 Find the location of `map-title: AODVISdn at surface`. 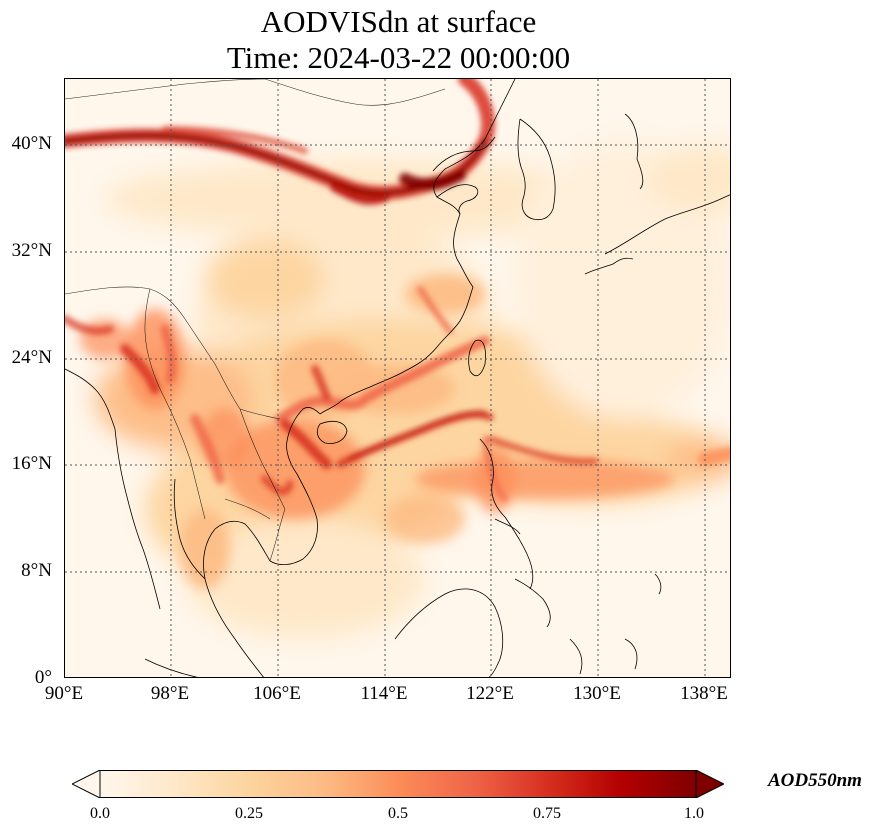

map-title: AODVISdn at surface is located at coordinates (398, 21).